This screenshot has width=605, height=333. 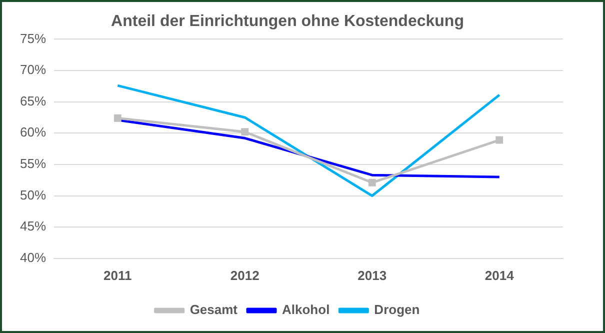 I want to click on legend-label: Alkohol, so click(x=306, y=310).